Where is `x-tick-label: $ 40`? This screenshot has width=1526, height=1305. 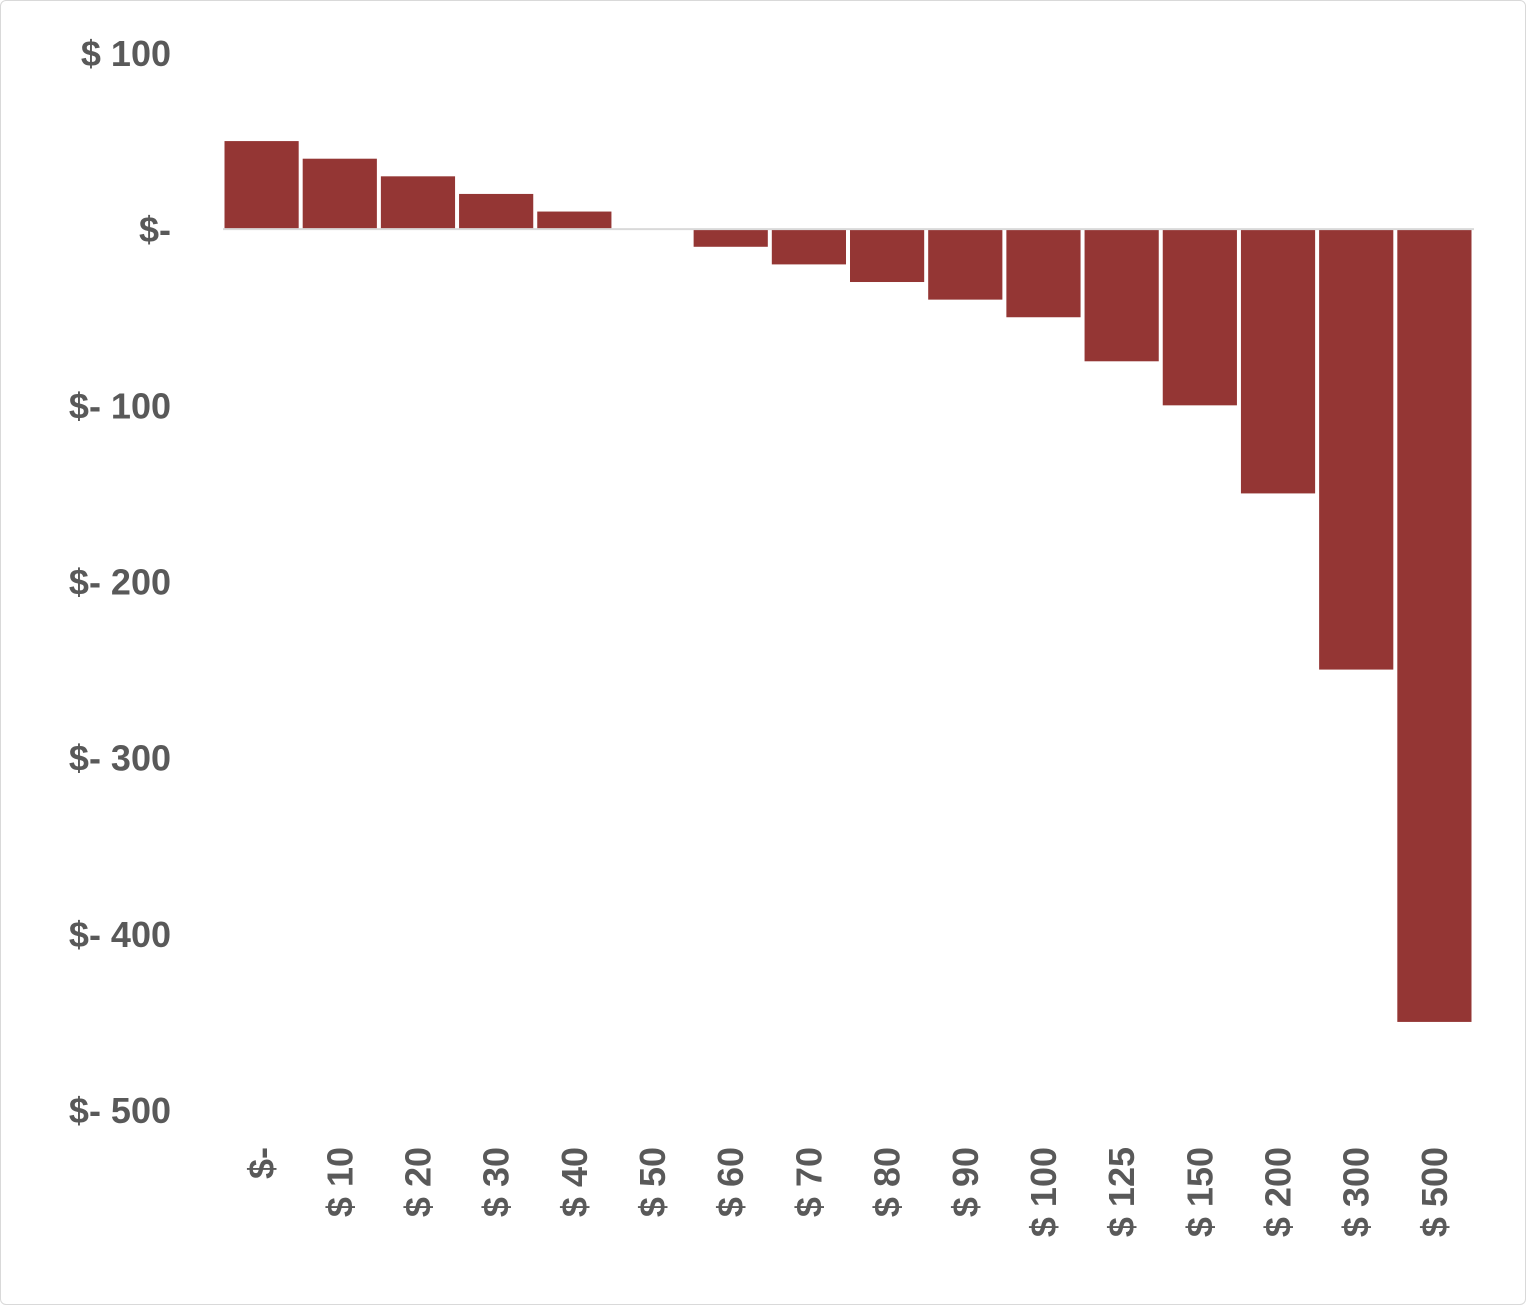 x-tick-label: $ 40 is located at coordinates (574, 1182).